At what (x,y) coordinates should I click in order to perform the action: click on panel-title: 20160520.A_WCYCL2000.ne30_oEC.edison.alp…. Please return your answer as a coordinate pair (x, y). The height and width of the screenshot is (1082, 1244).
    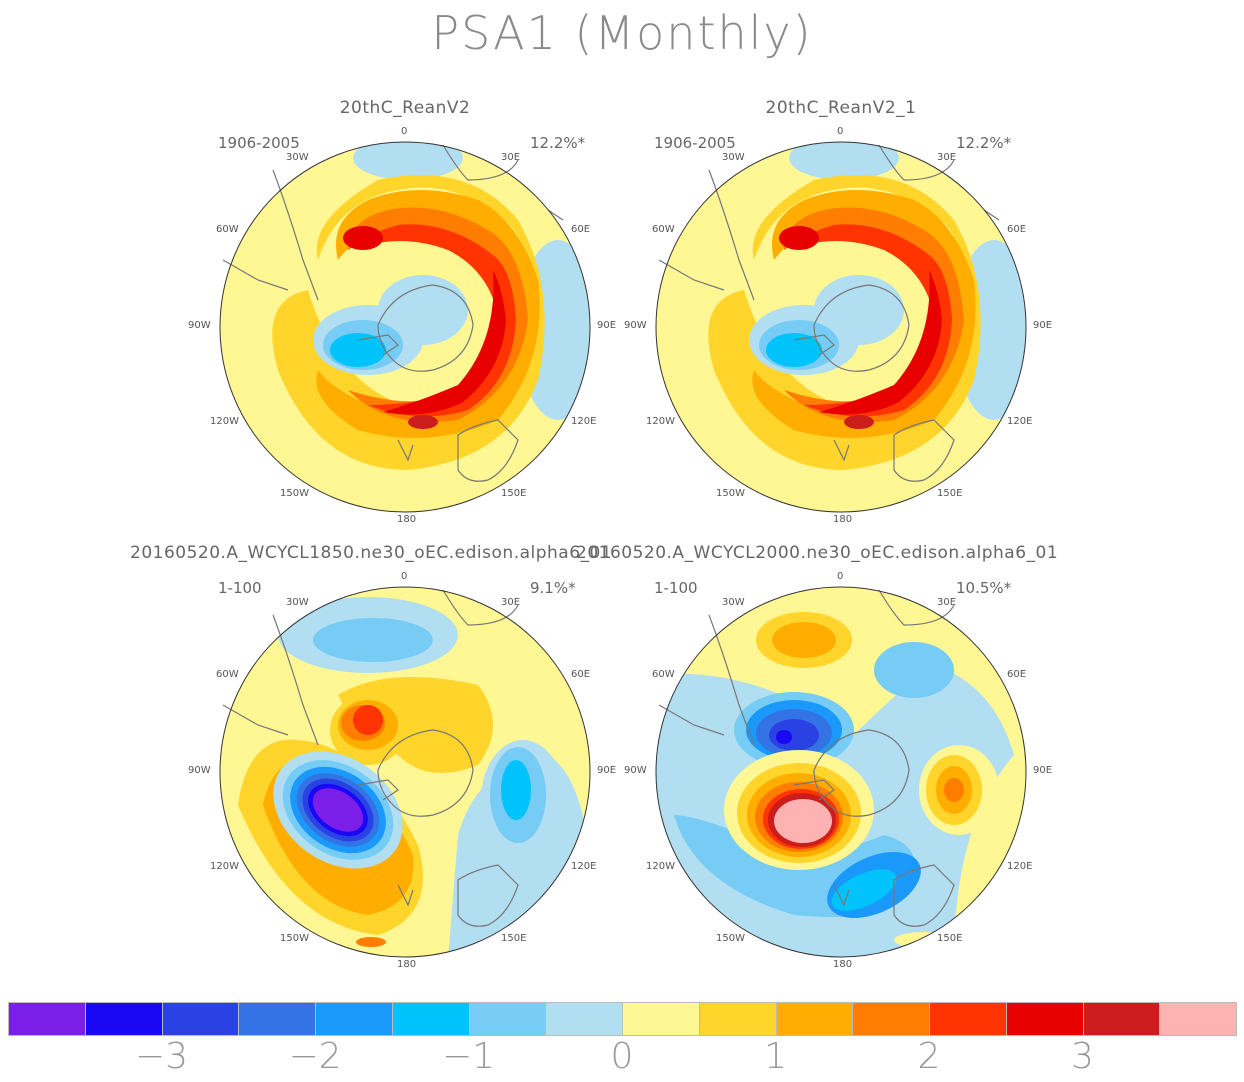
    Looking at the image, I should click on (817, 553).